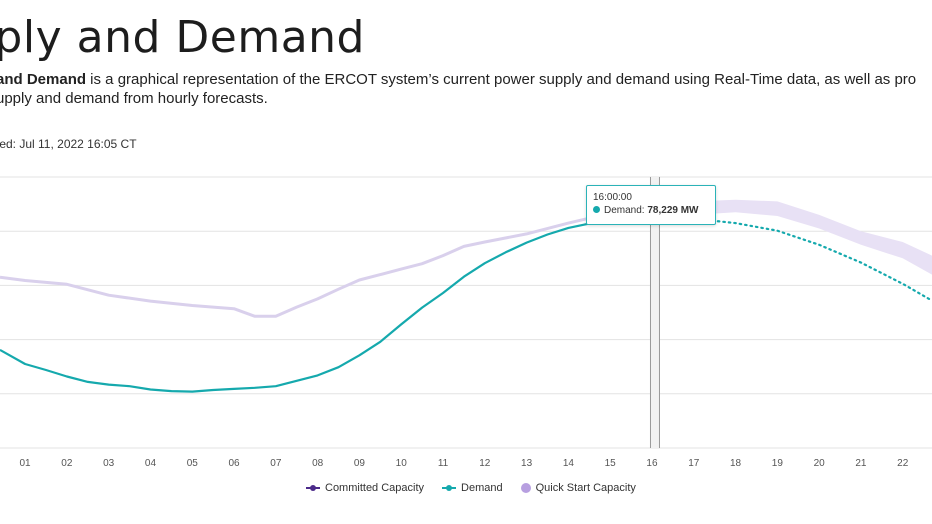  What do you see at coordinates (525, 488) in the screenshot?
I see `quick-start-dot-icon` at bounding box center [525, 488].